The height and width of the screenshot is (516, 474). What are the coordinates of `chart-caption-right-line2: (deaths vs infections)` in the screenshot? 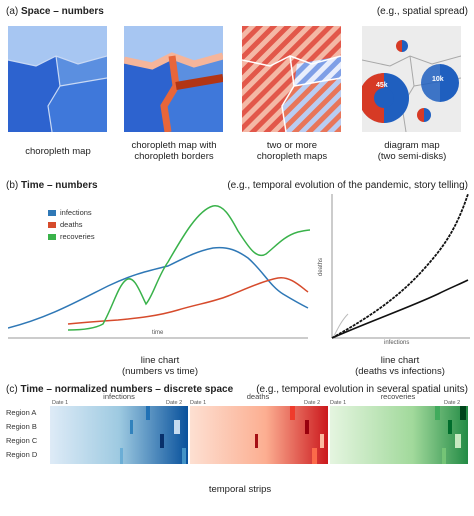 It's located at (400, 371).